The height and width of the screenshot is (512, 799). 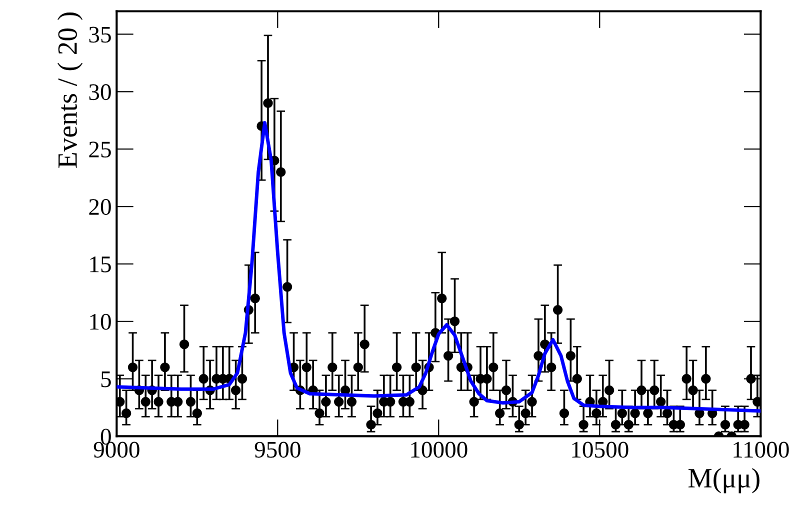 What do you see at coordinates (439, 450) in the screenshot?
I see `x-tick-label: 10000` at bounding box center [439, 450].